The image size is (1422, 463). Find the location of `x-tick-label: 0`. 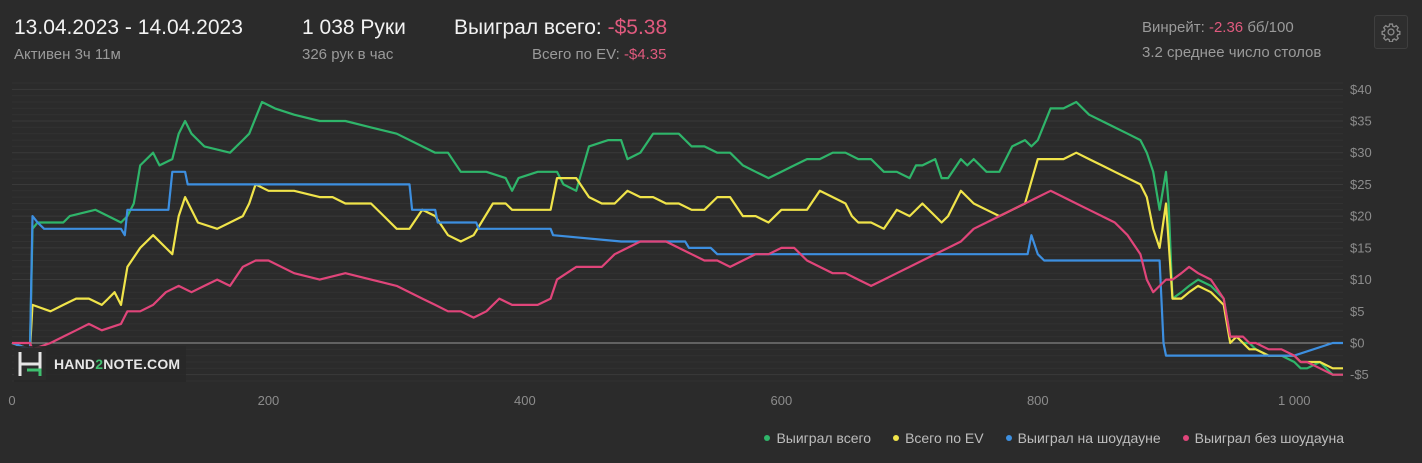

x-tick-label: 0 is located at coordinates (11, 400).